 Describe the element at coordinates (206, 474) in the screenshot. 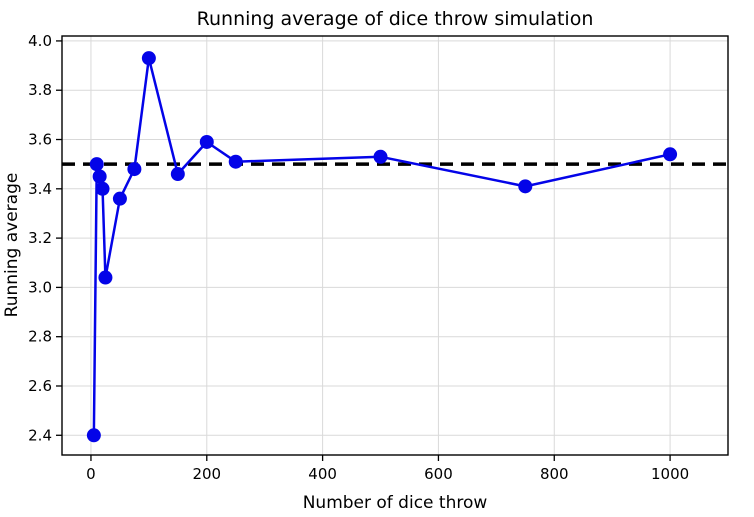

I see `x-tick-label: 200` at that location.